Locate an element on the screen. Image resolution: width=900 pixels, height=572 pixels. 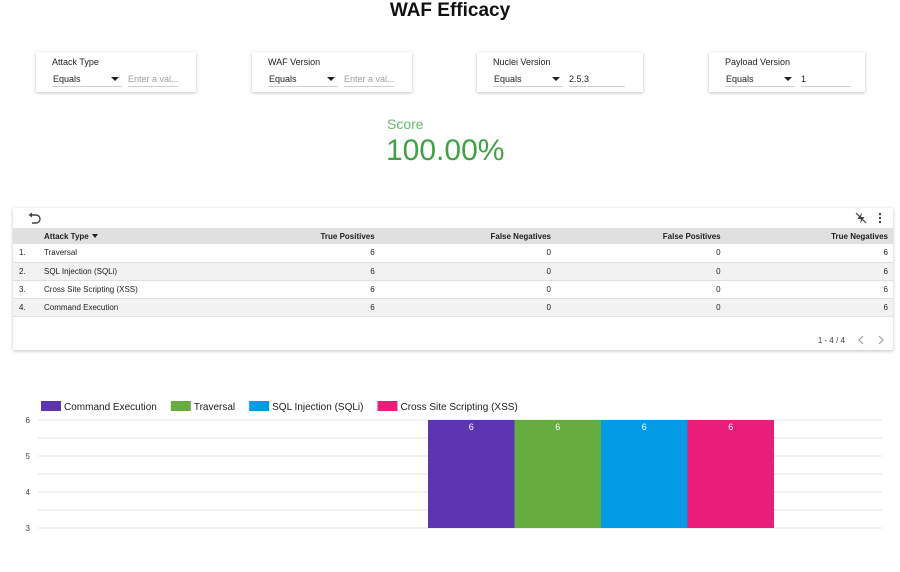
column-header-true-positives: True Positives is located at coordinates (299, 236).